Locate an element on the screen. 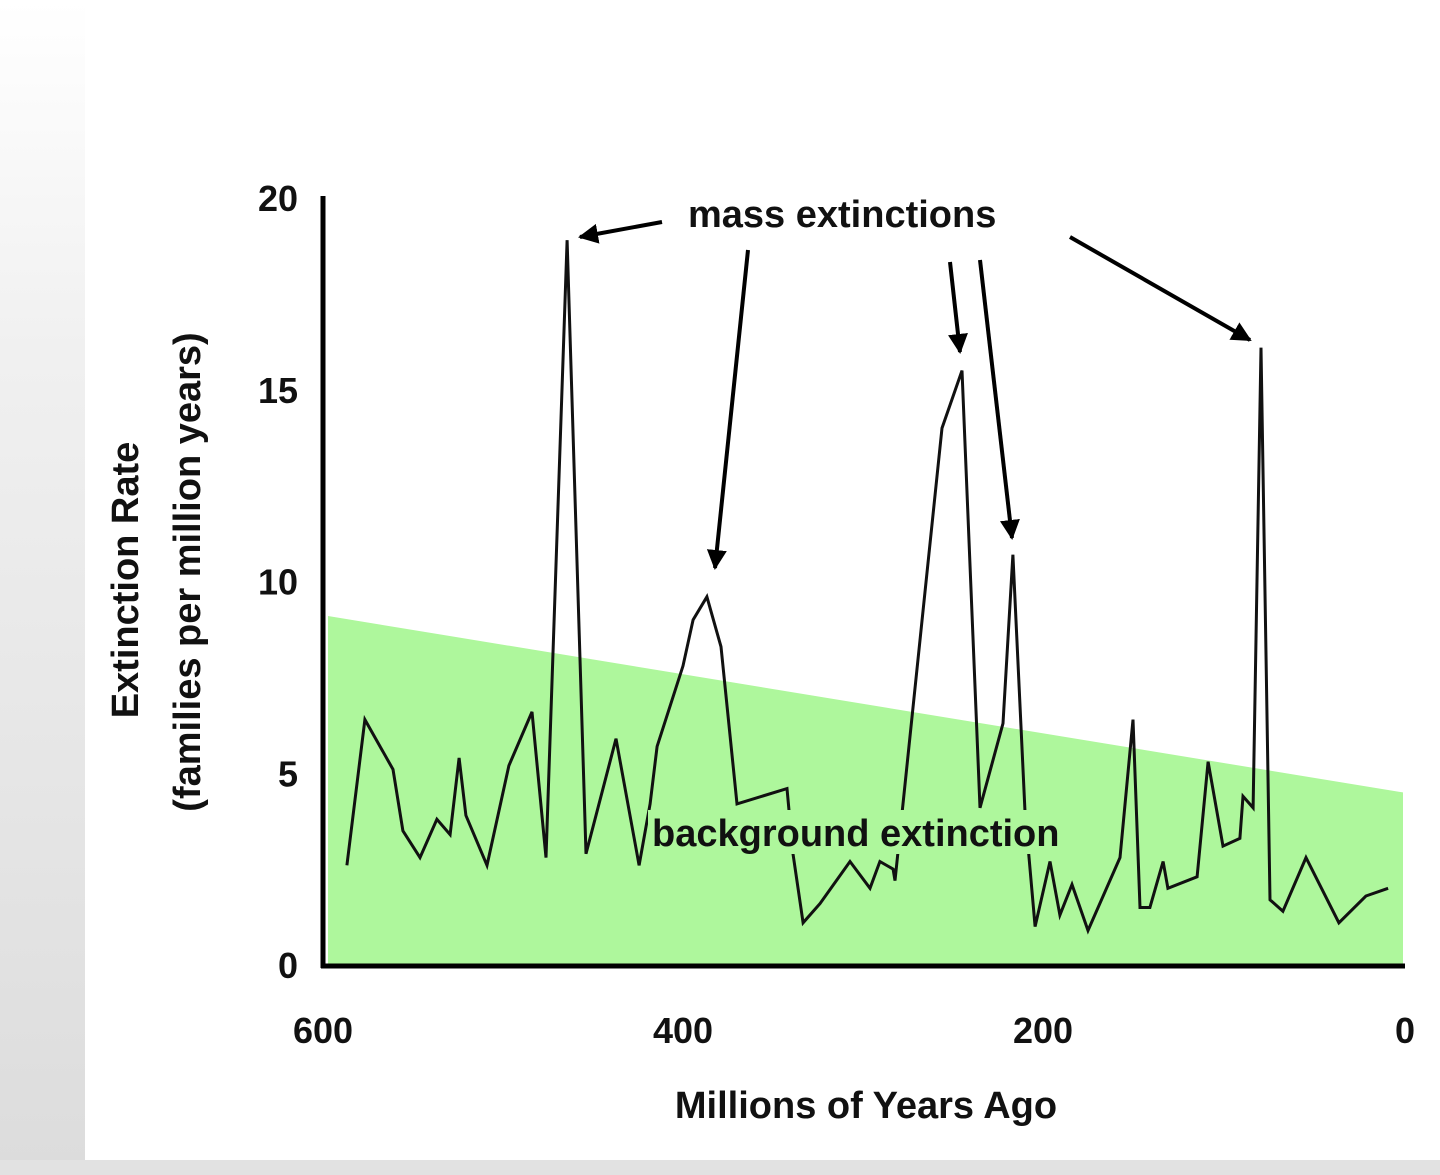 Image resolution: width=1440 pixels, height=1175 pixels. left-background-gradient is located at coordinates (42, 587).